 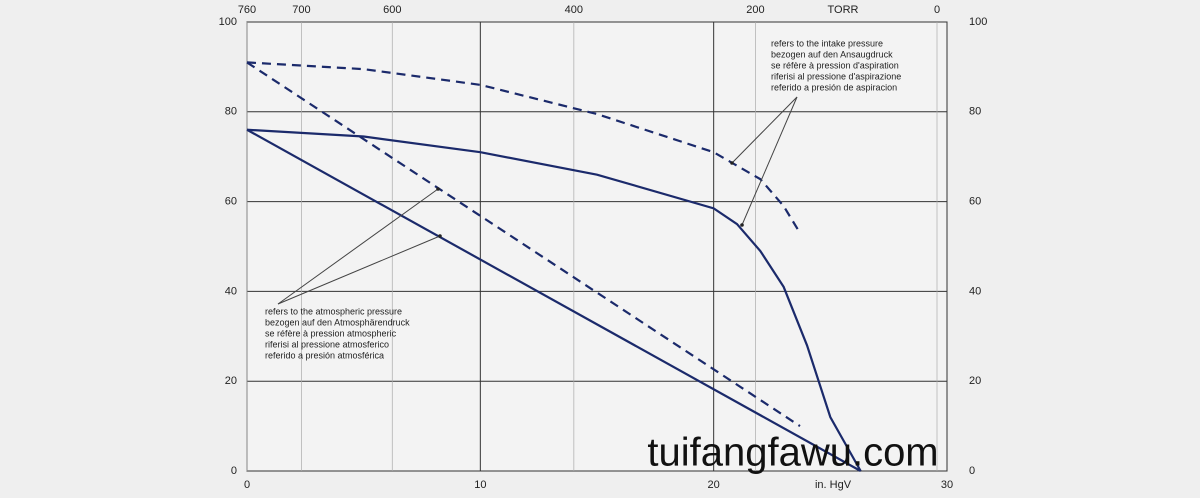 I want to click on y2-tick-label: 40, so click(x=975, y=291).